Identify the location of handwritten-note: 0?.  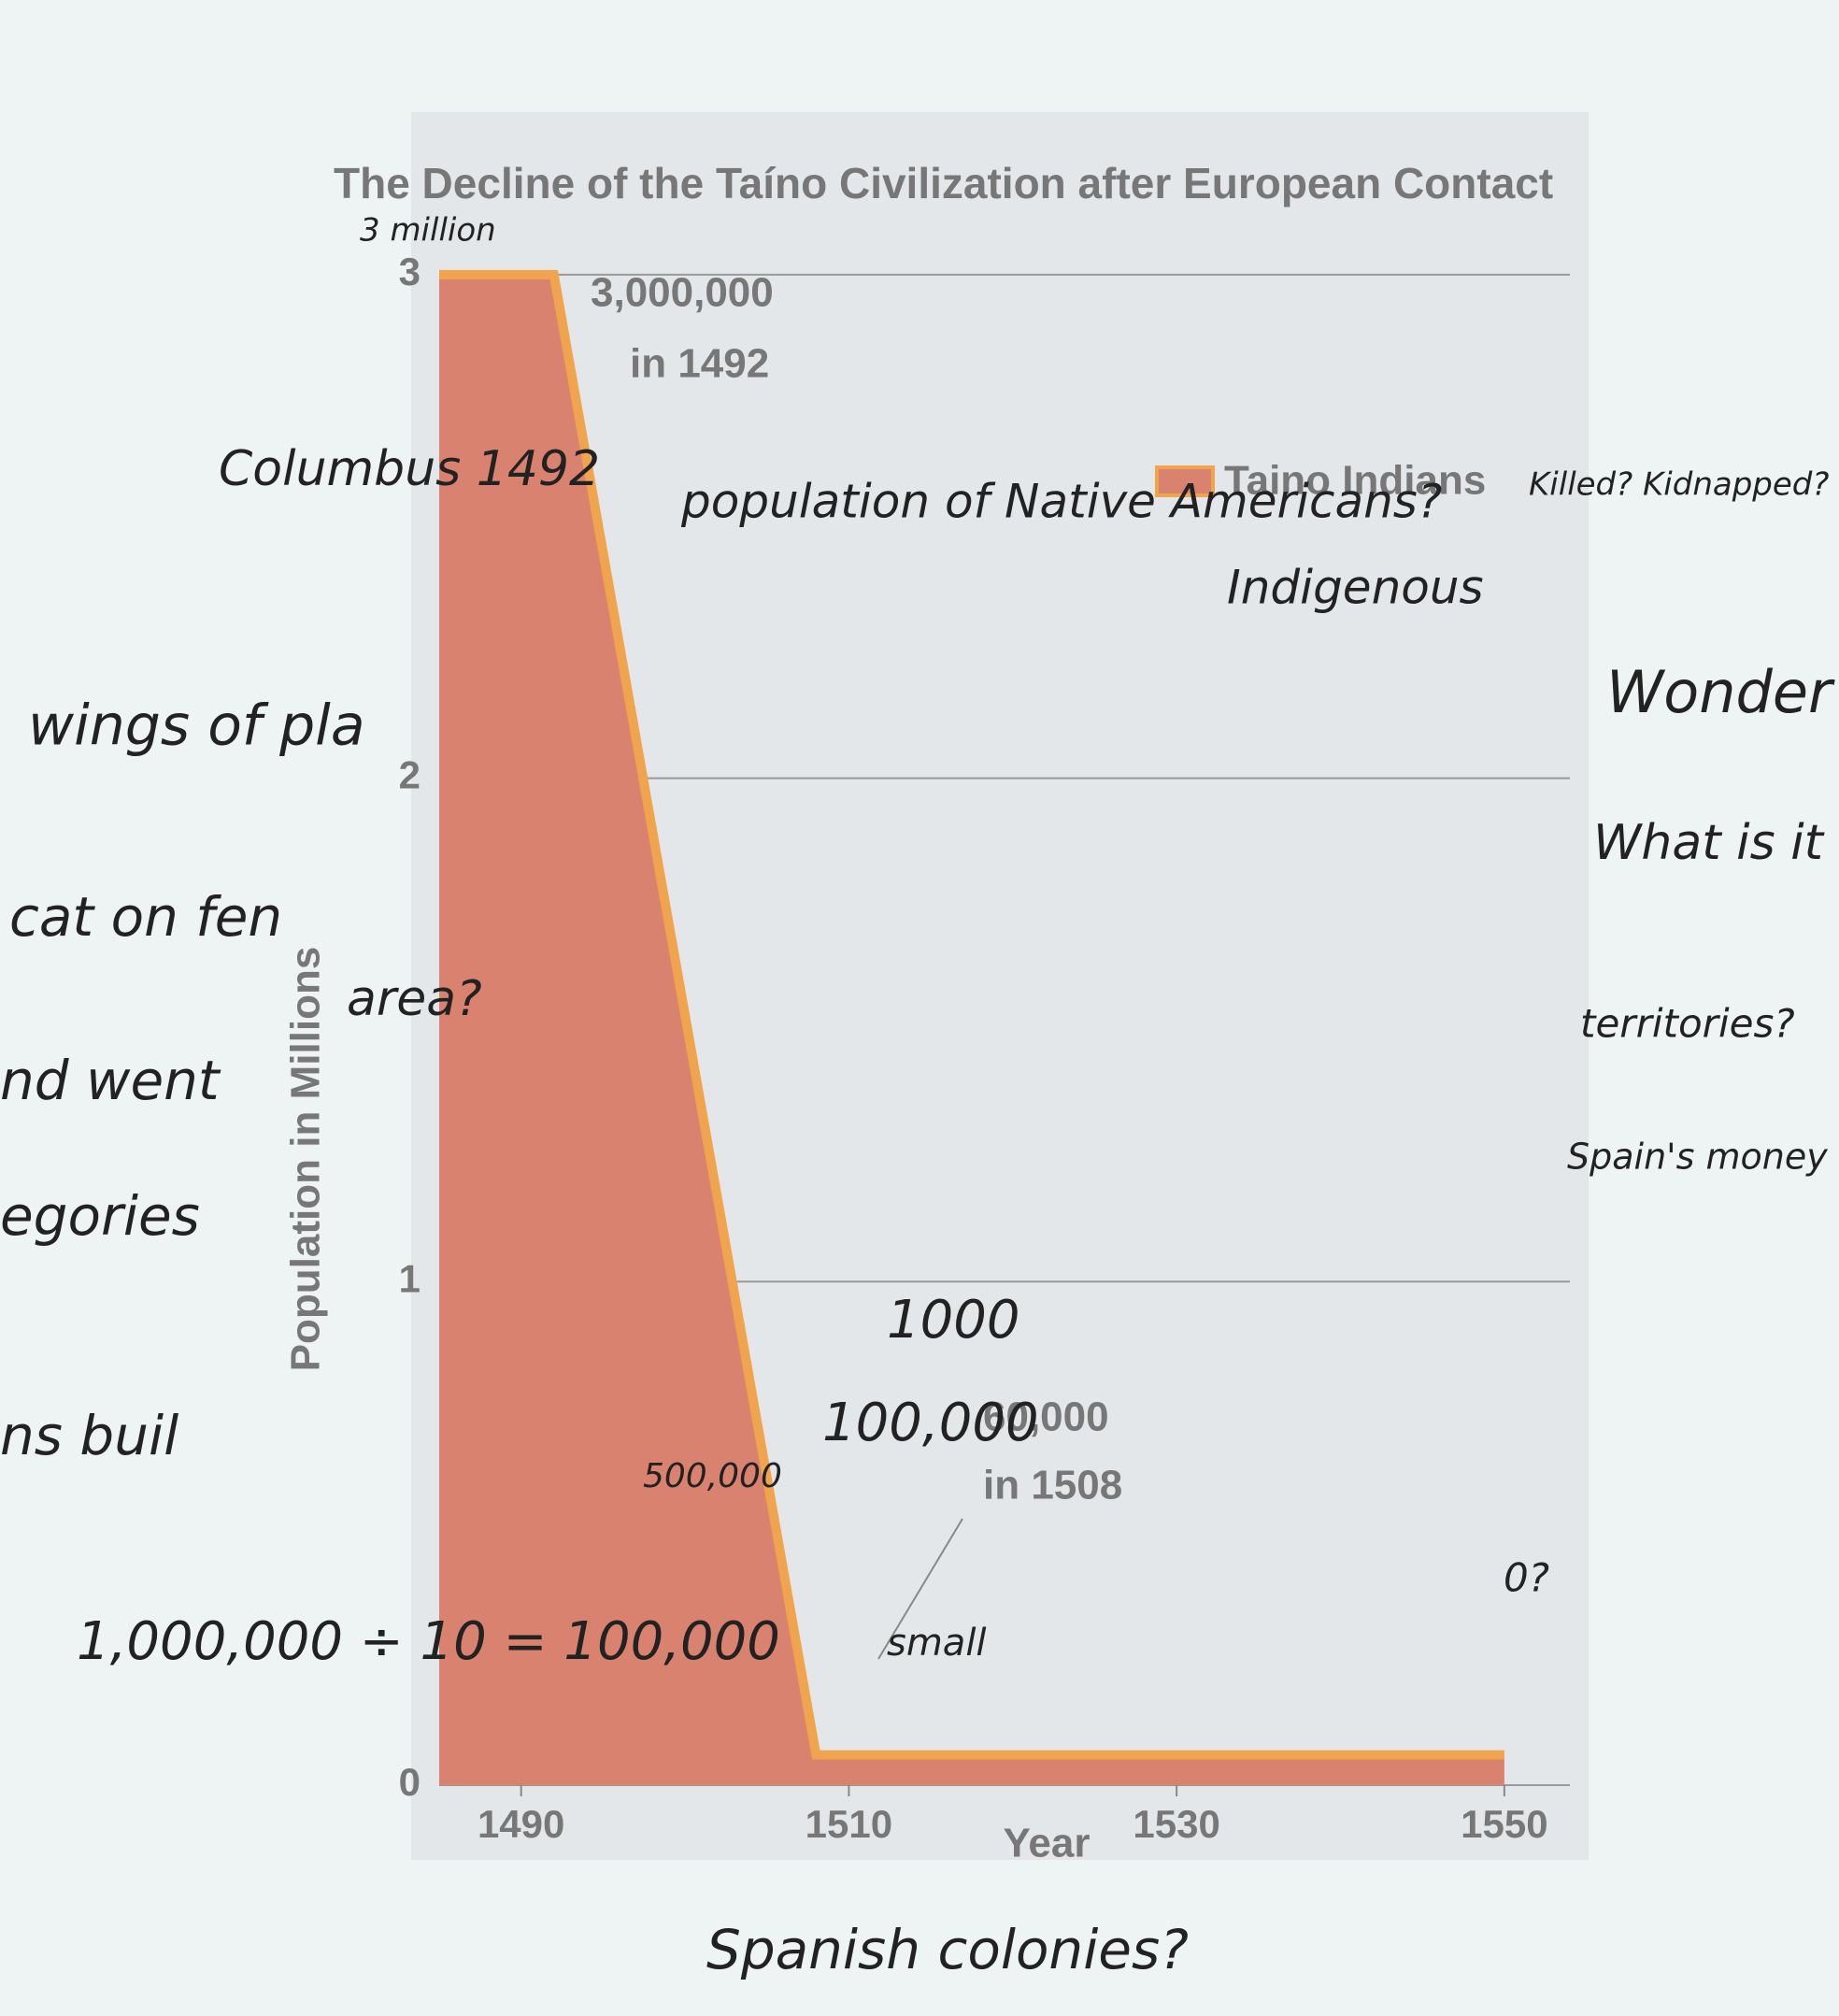
(1526, 1578).